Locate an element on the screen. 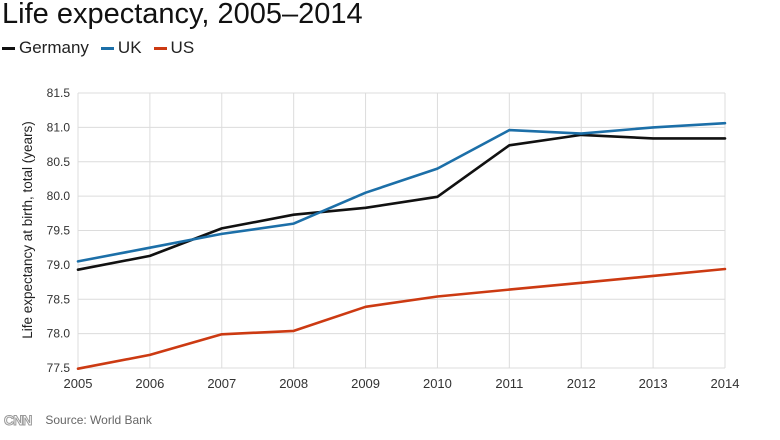 This screenshot has height=440, width=780. y-tick-label: 78.0 is located at coordinates (59, 334).